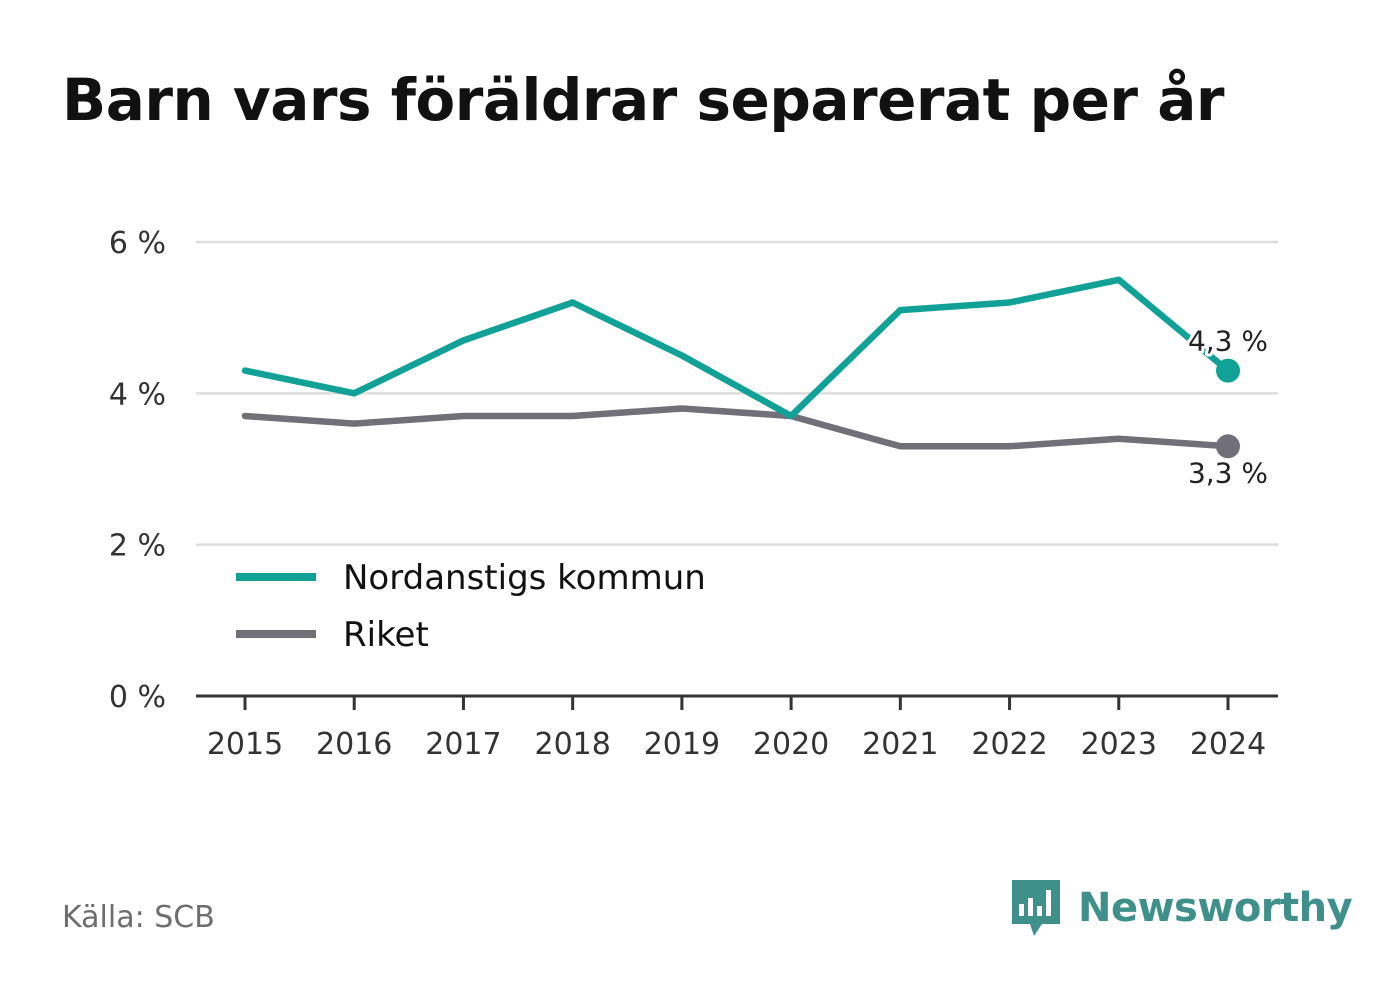 This screenshot has height=999, width=1382. What do you see at coordinates (643, 100) in the screenshot?
I see `chart-title: Barn vars föräldrar separerat per år` at bounding box center [643, 100].